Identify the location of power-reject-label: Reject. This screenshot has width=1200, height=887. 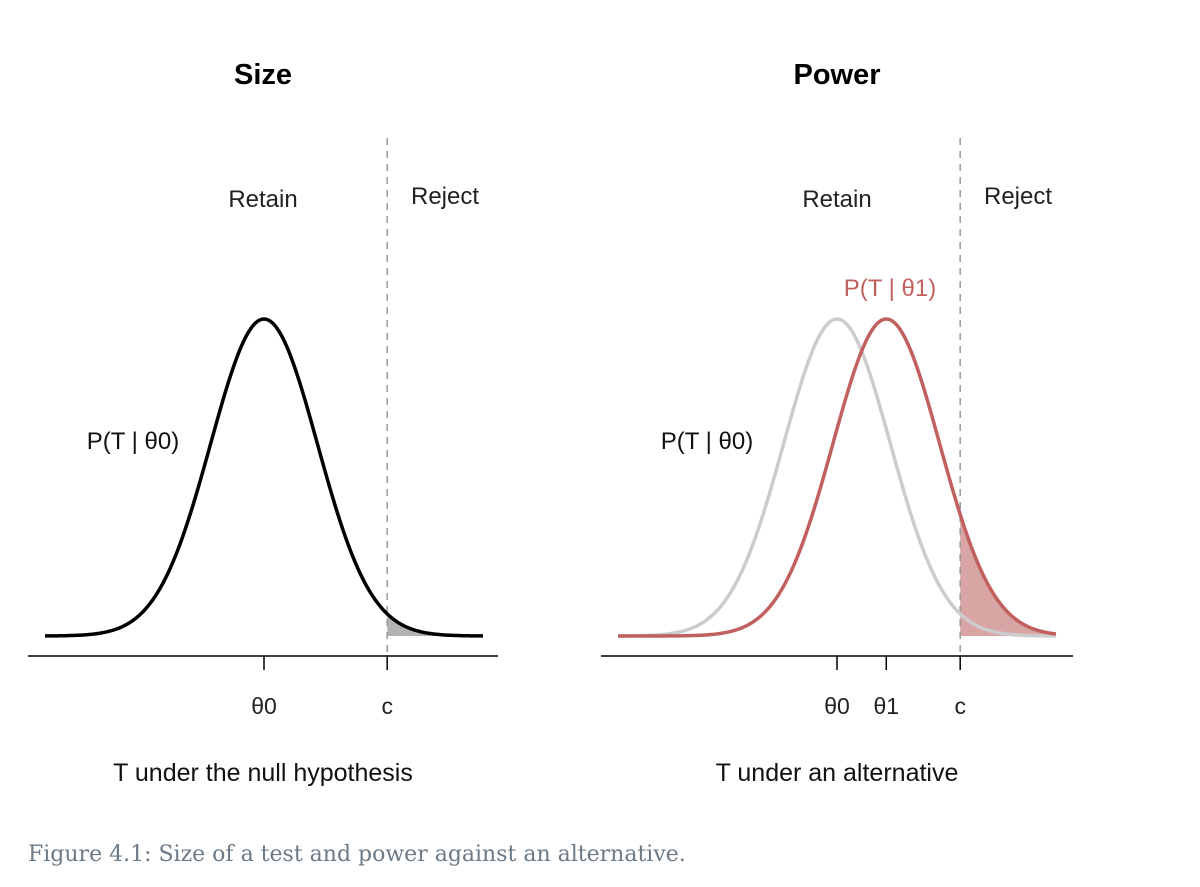
(1018, 196).